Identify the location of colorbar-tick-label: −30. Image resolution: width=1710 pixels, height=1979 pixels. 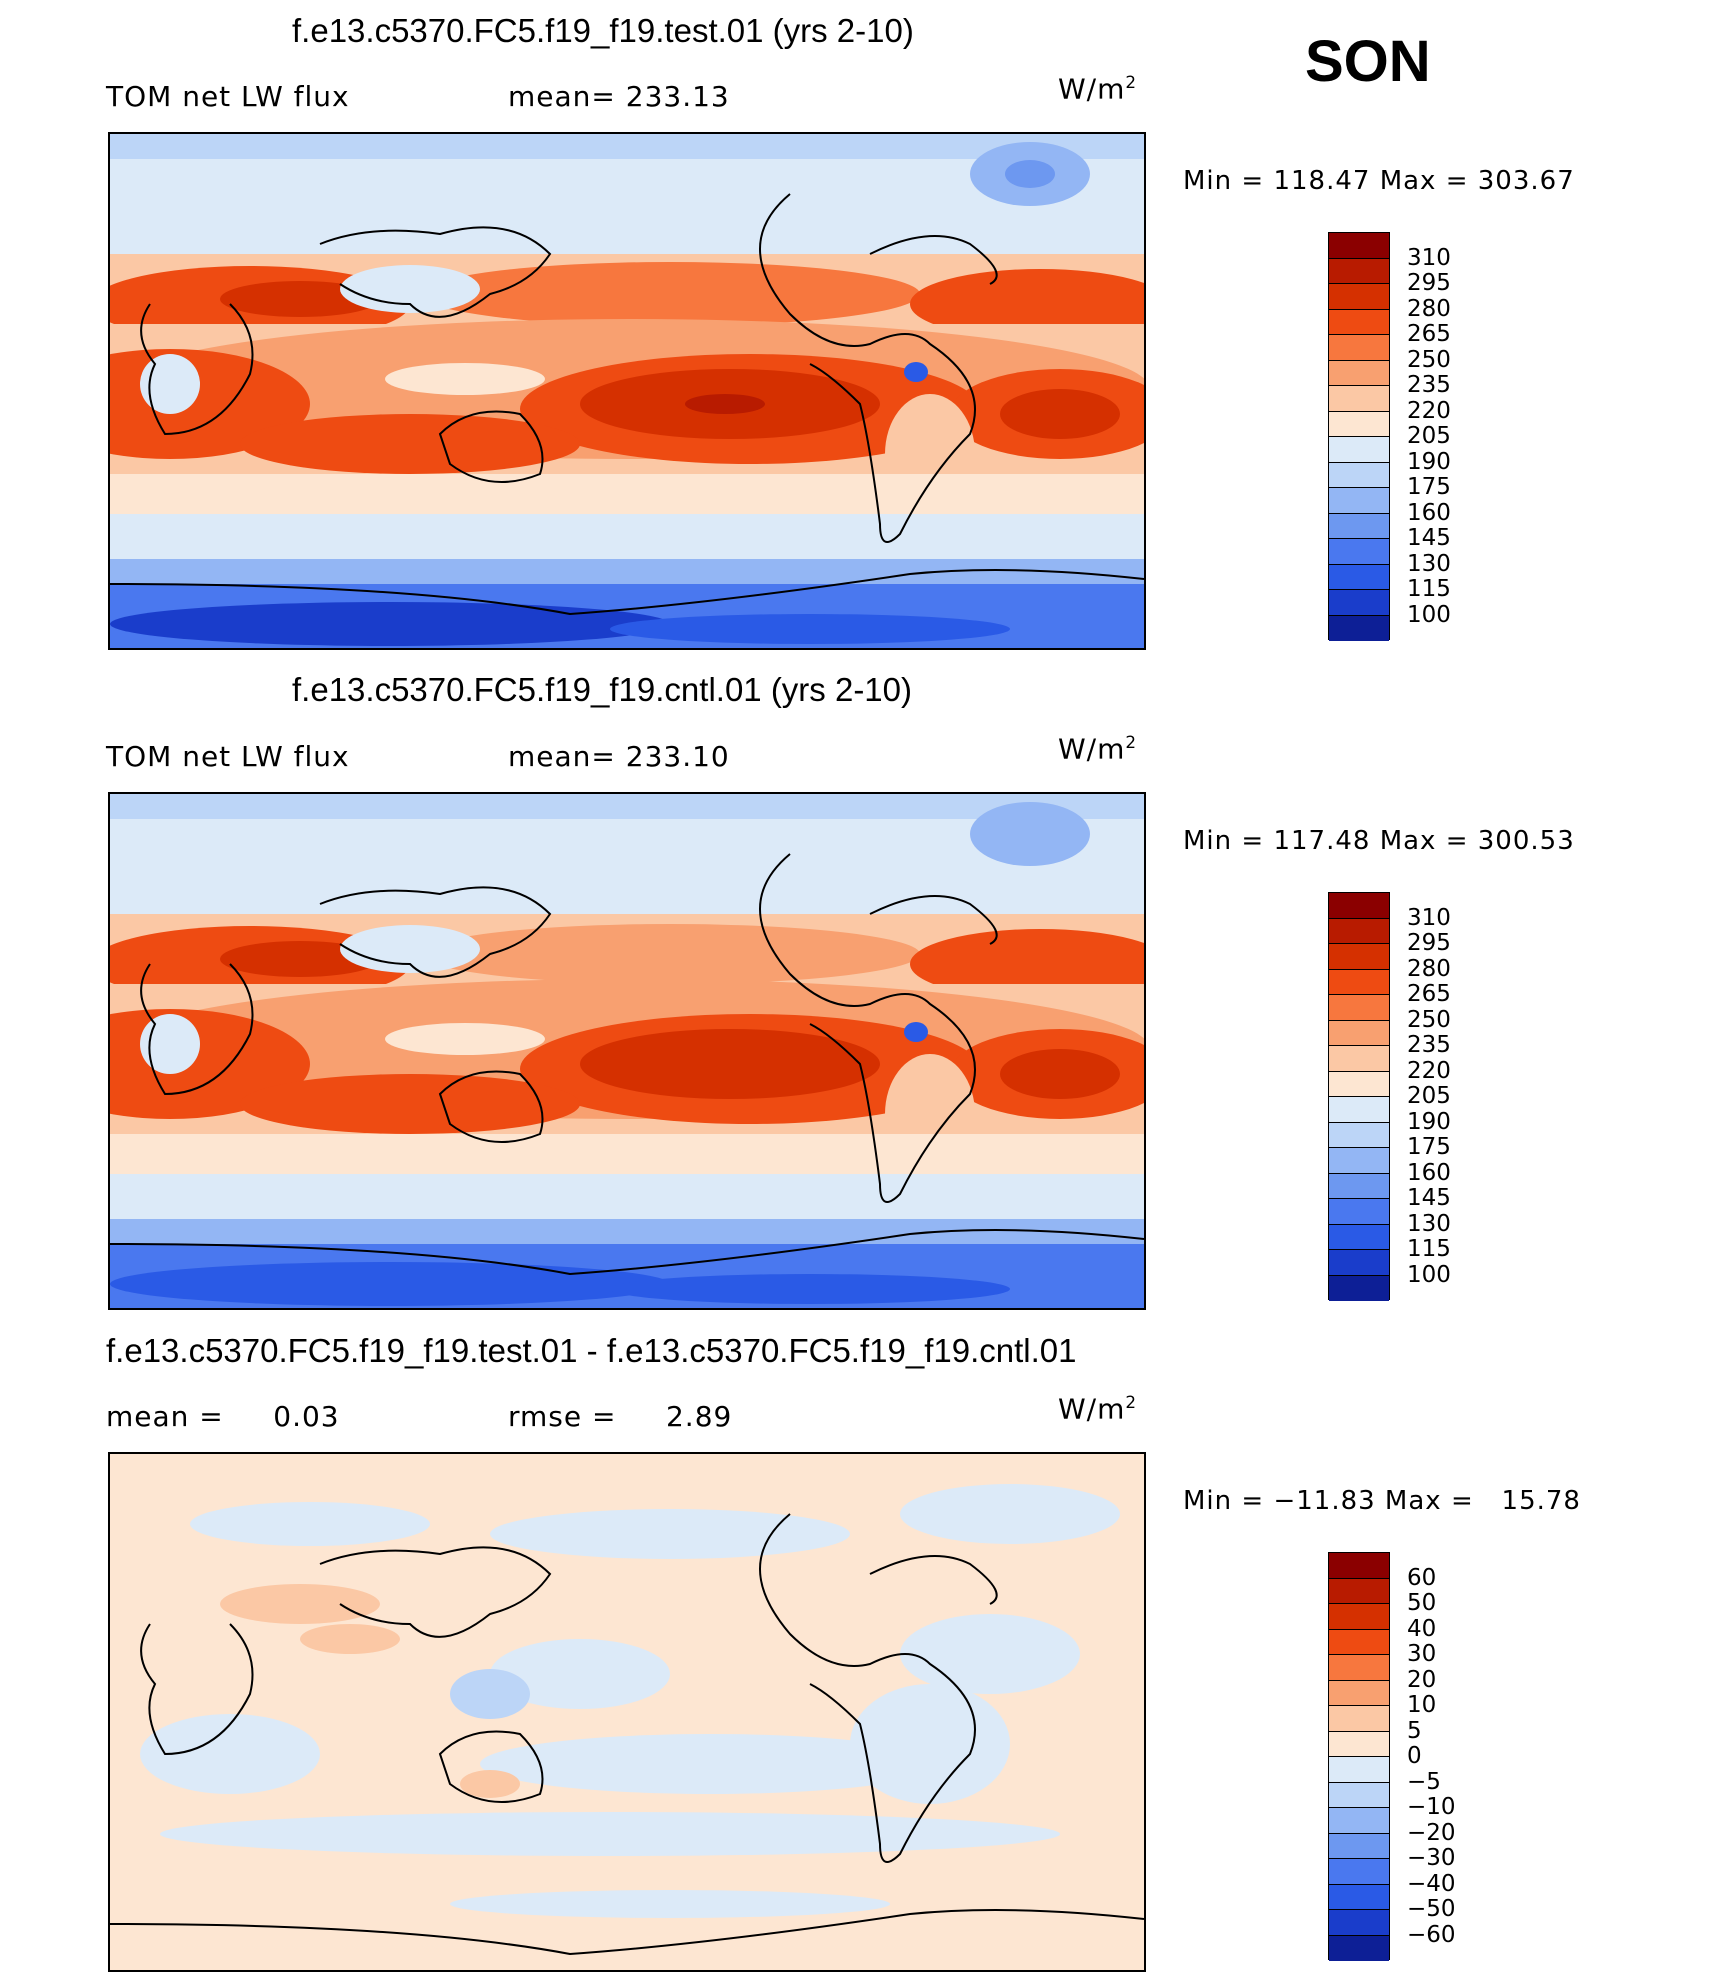
(1431, 1858).